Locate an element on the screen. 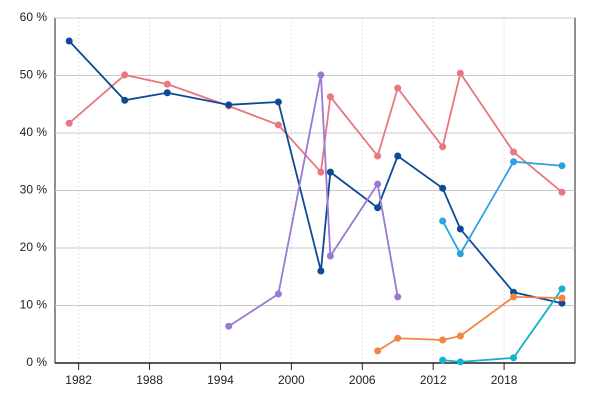 The width and height of the screenshot is (600, 405). x-tick-label: 2018 is located at coordinates (504, 380).